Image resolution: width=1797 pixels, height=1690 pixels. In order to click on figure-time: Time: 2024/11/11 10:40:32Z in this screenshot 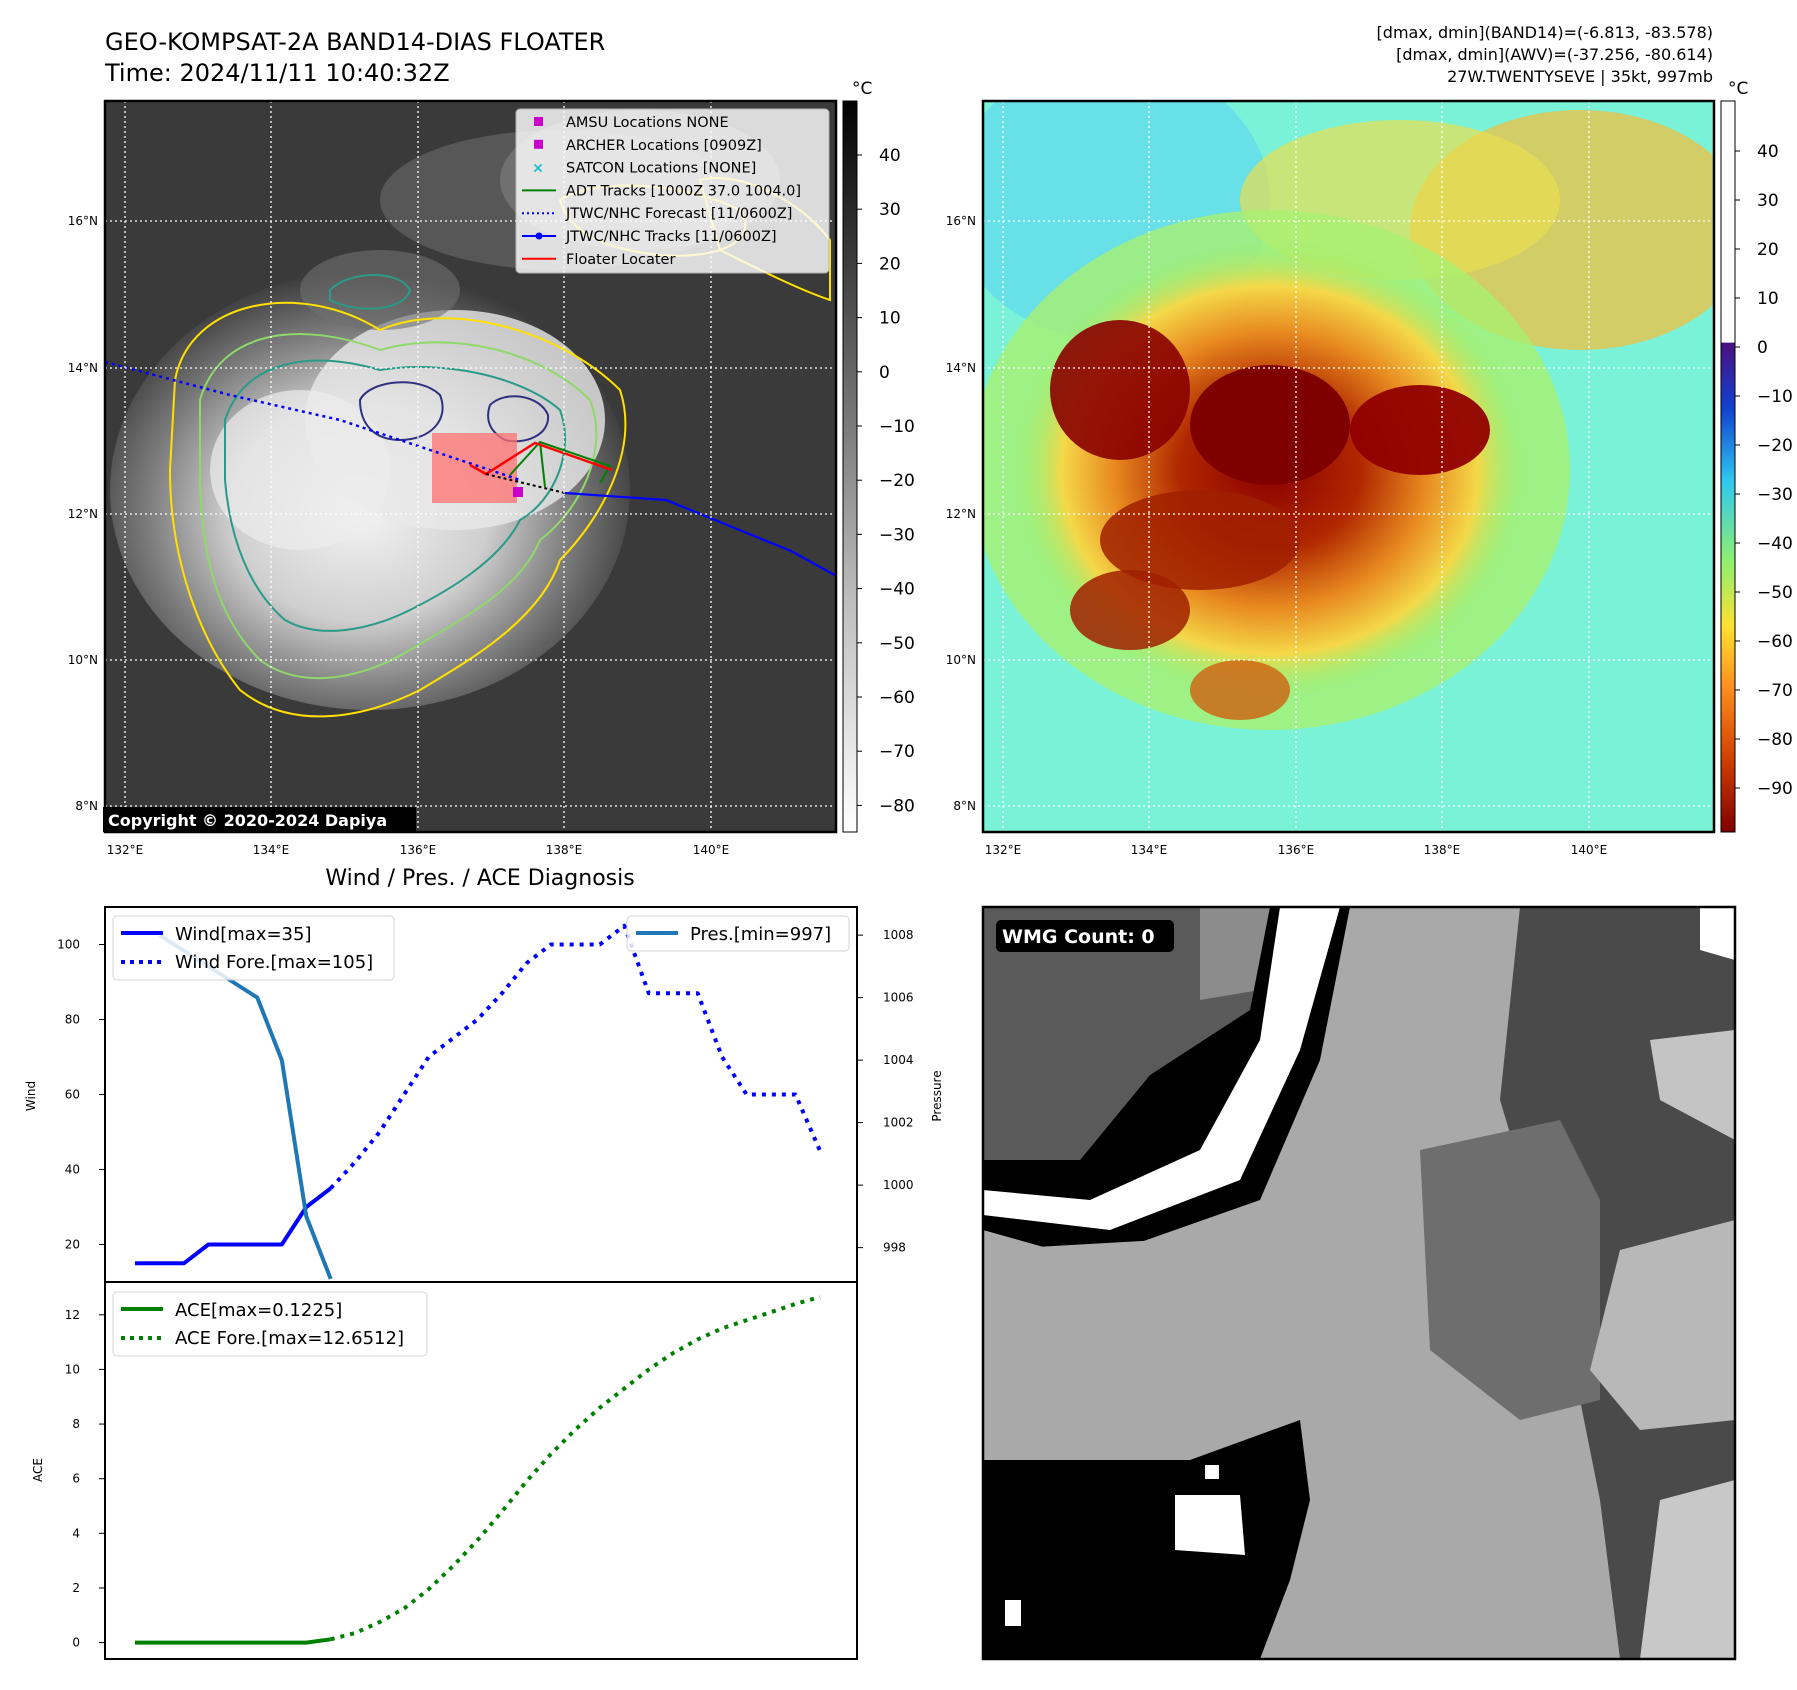, I will do `click(277, 73)`.